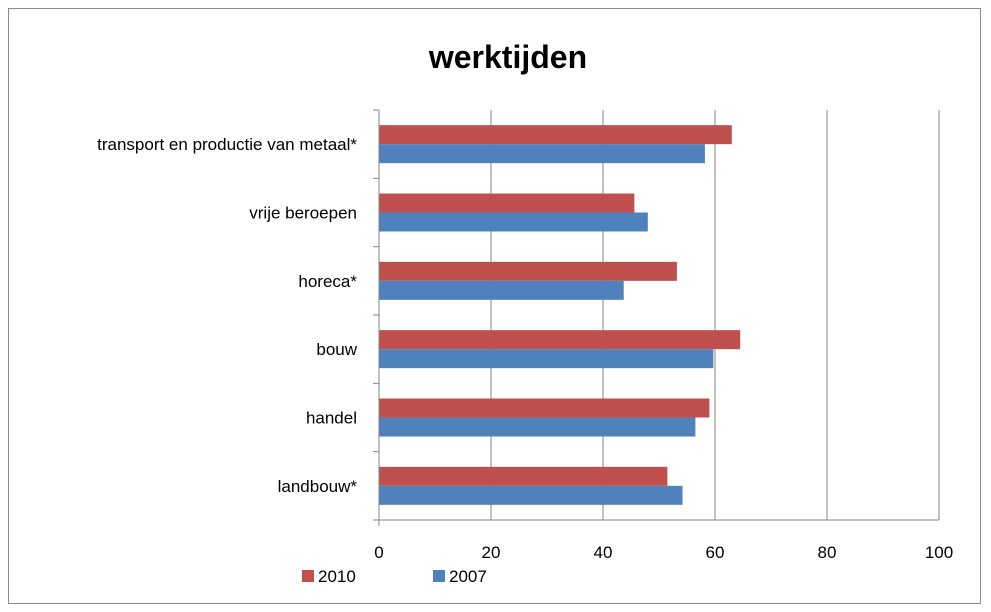 The image size is (991, 612). Describe the element at coordinates (394, 576) in the screenshot. I see `legend: 2010 2007` at that location.